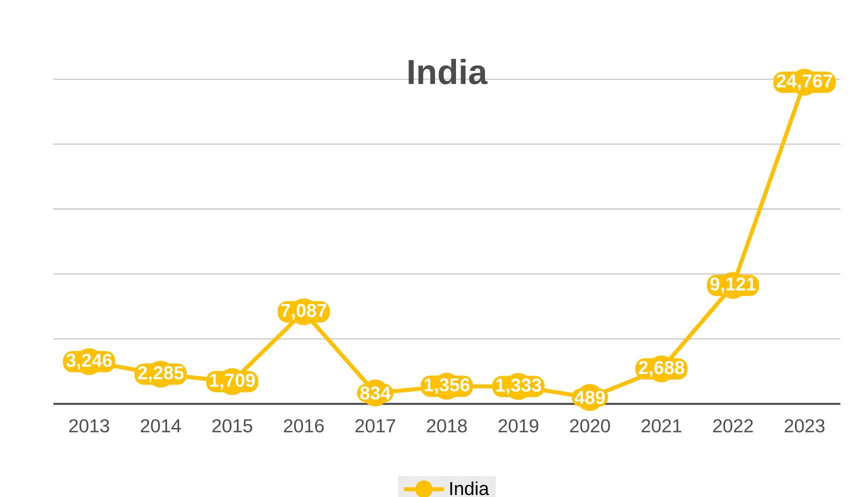 The image size is (863, 497). I want to click on x-tick-label: 2019, so click(518, 425).